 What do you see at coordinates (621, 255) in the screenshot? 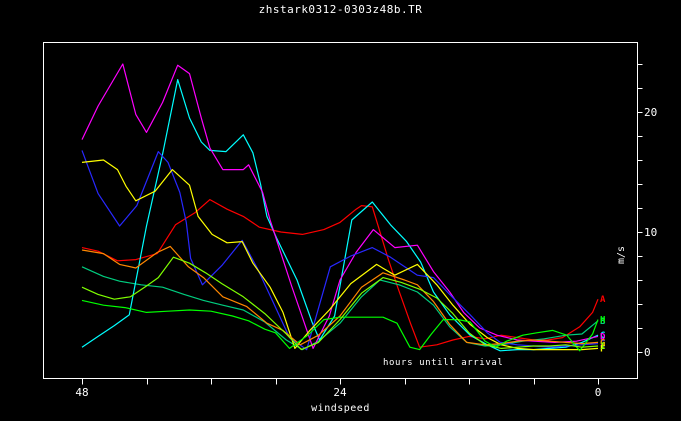
I see `y-axis-unit-label: m/s` at bounding box center [621, 255].